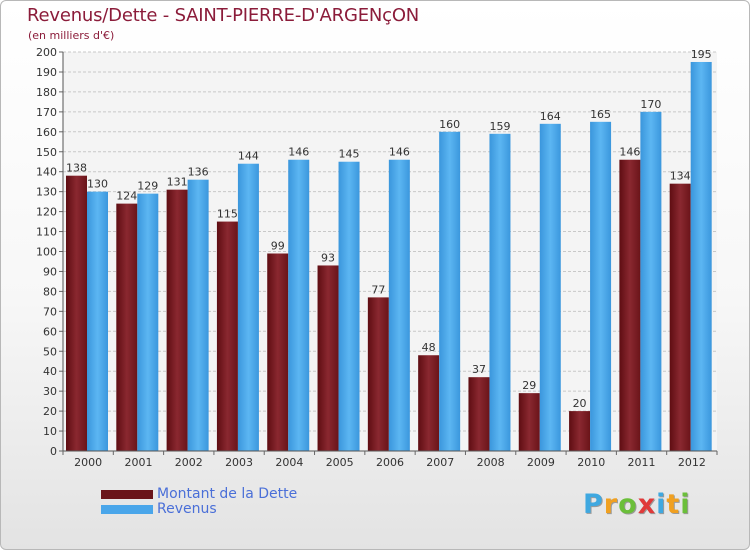 The width and height of the screenshot is (750, 550). Describe the element at coordinates (591, 462) in the screenshot. I see `x-tick-label: 2010` at that location.